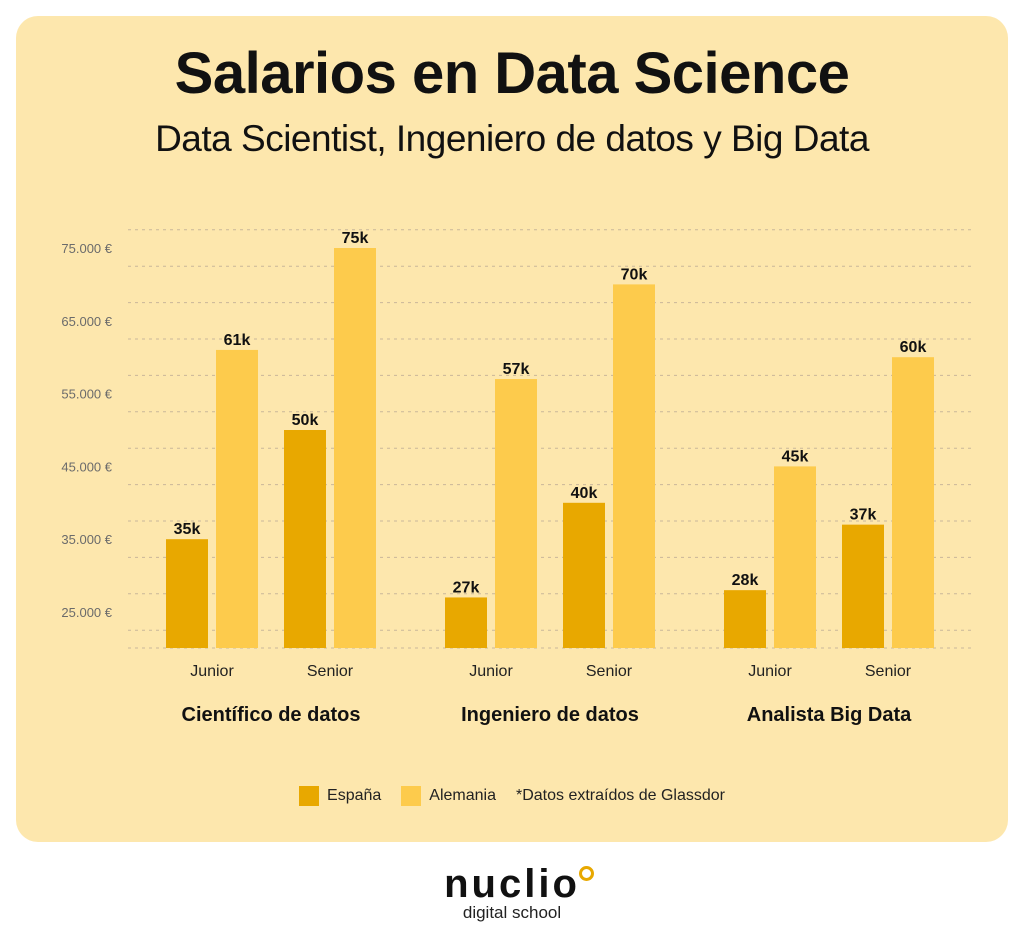 Image resolution: width=1024 pixels, height=938 pixels. Describe the element at coordinates (516, 369) in the screenshot. I see `bar-value-label: 57k` at that location.